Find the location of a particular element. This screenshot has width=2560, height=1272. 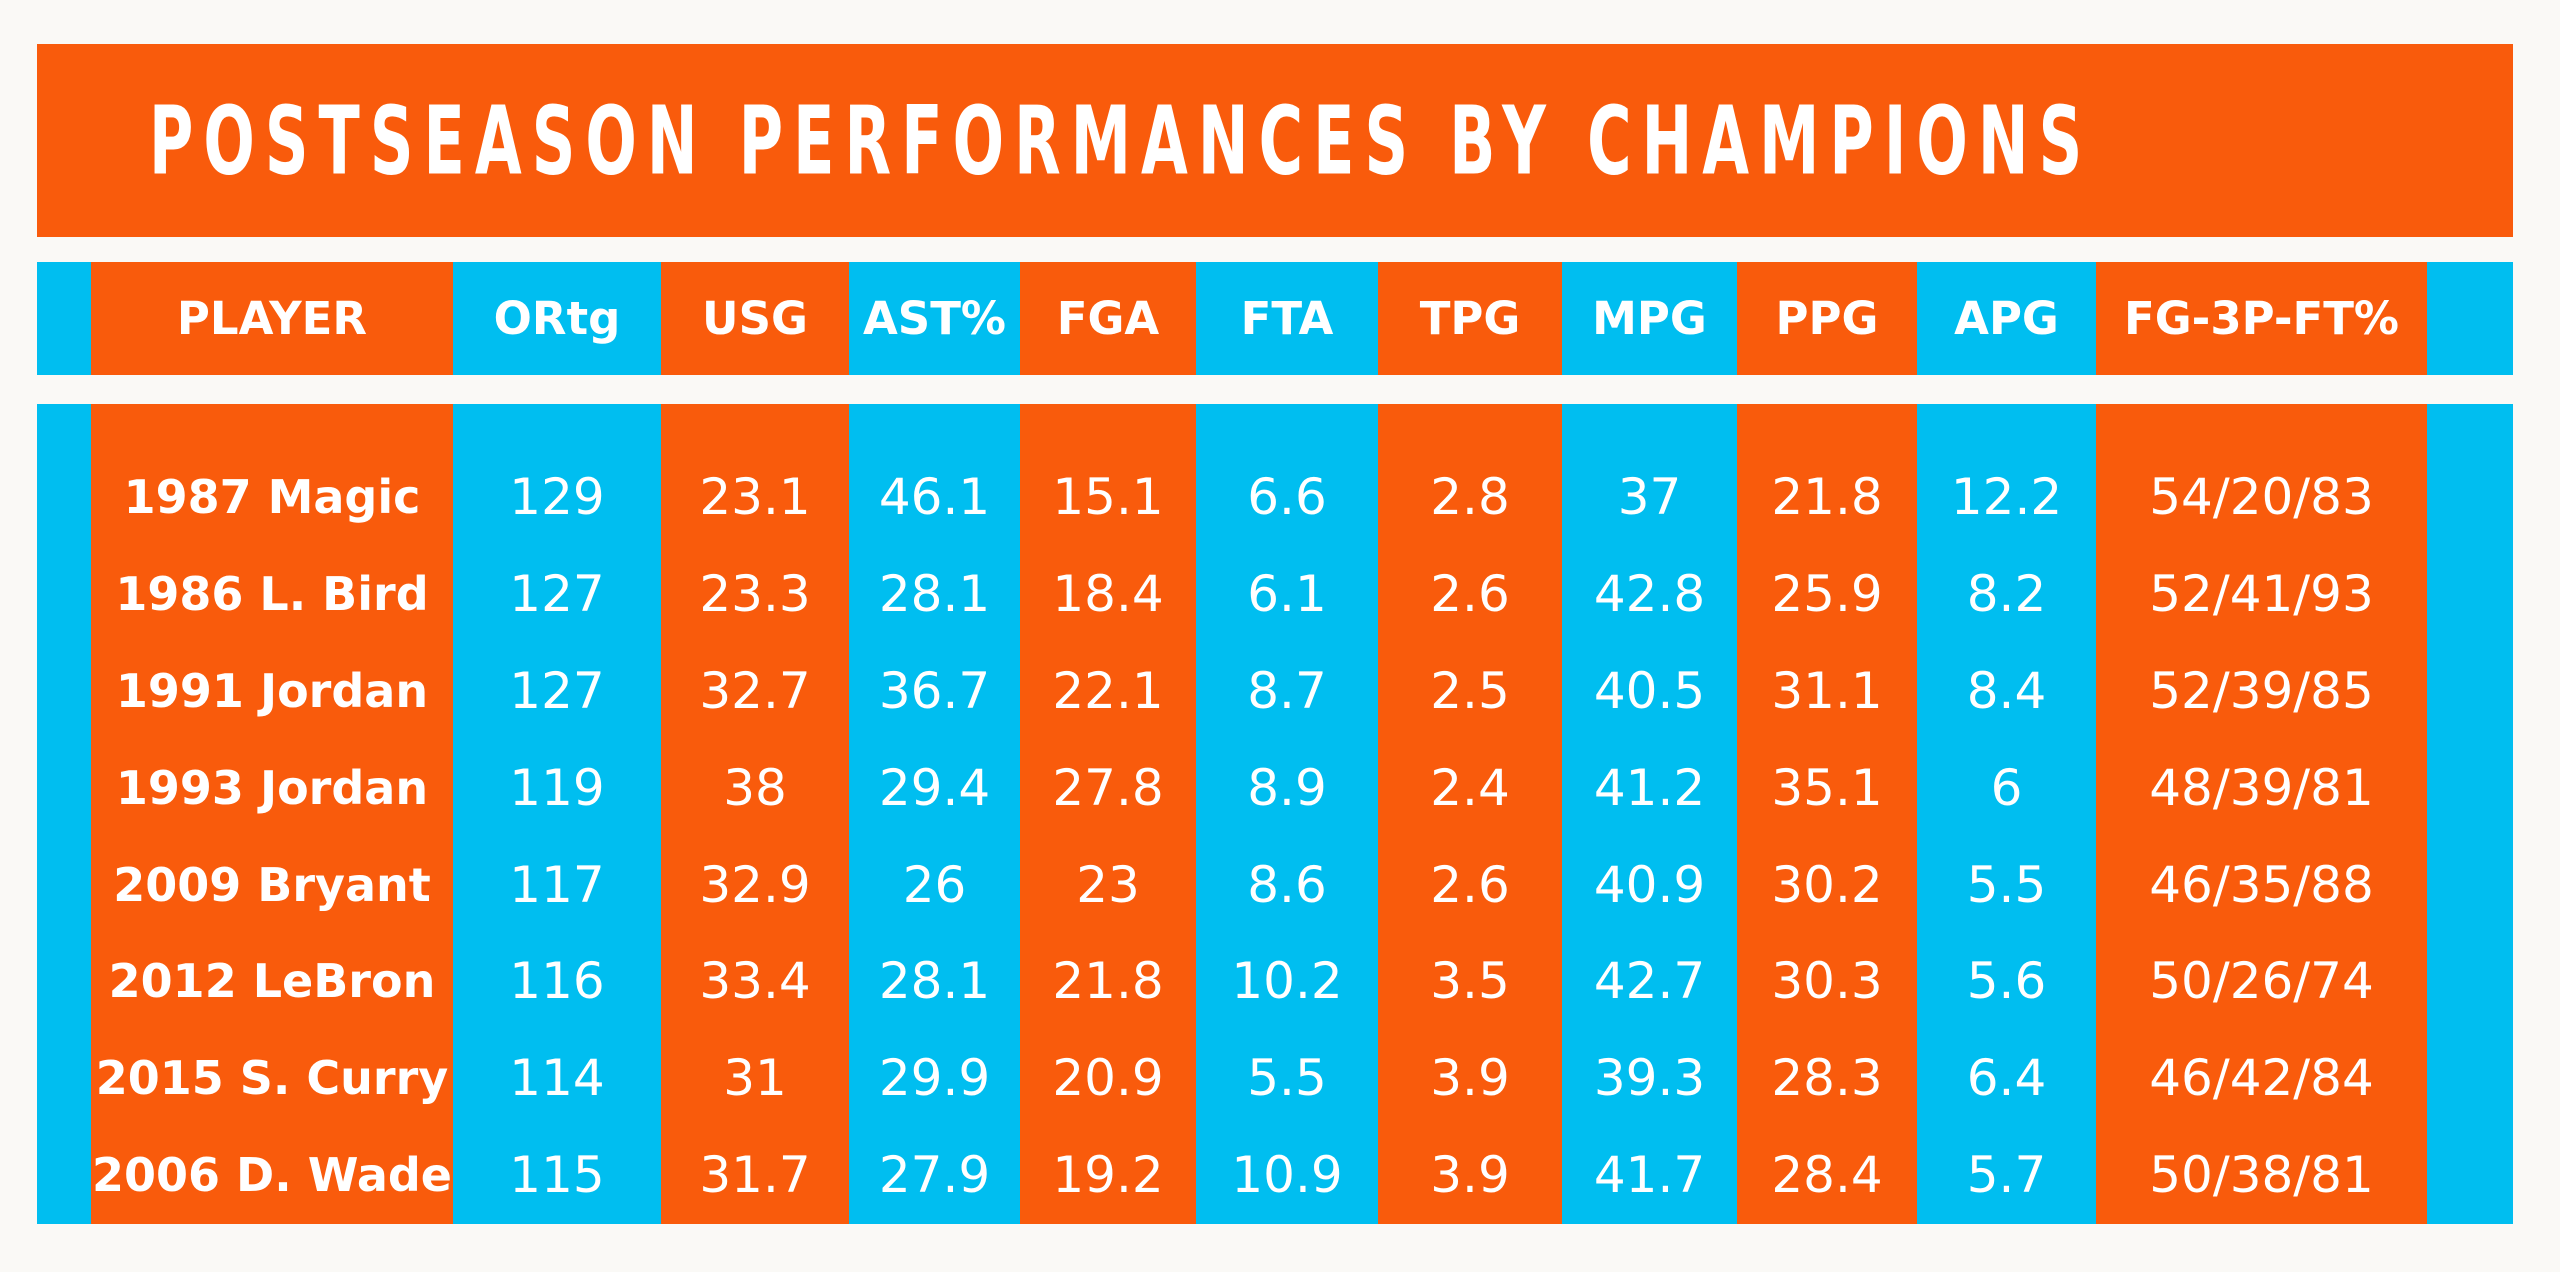

header-cell-usg: USG is located at coordinates (755, 318).